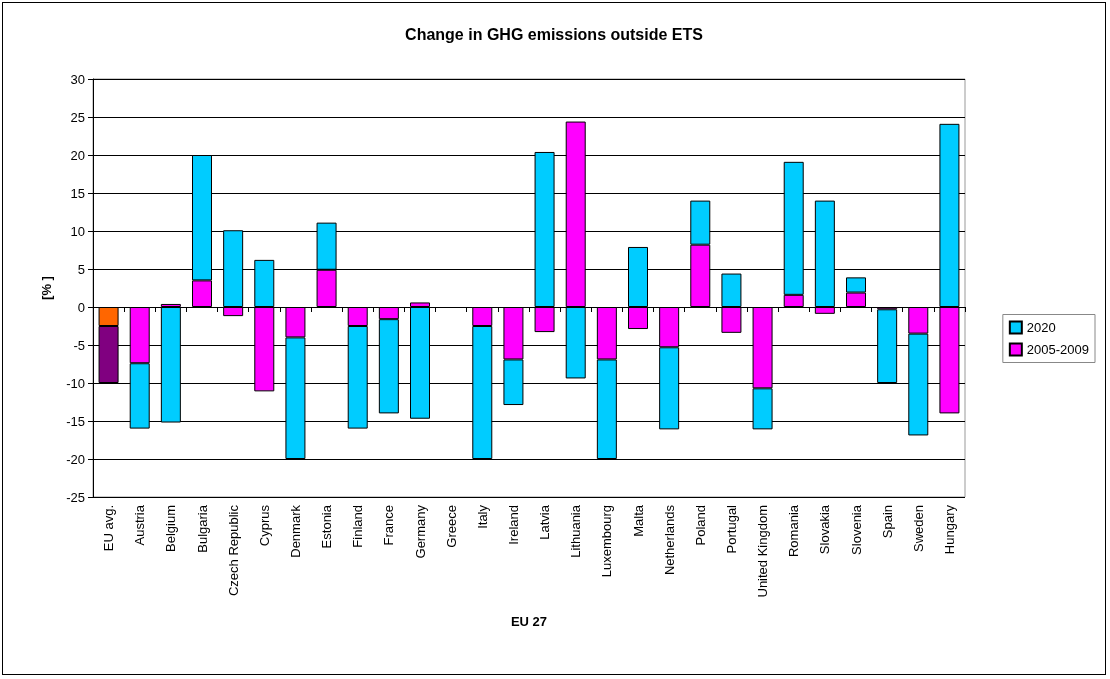  What do you see at coordinates (358, 526) in the screenshot?
I see `x-tick-label: Finland` at bounding box center [358, 526].